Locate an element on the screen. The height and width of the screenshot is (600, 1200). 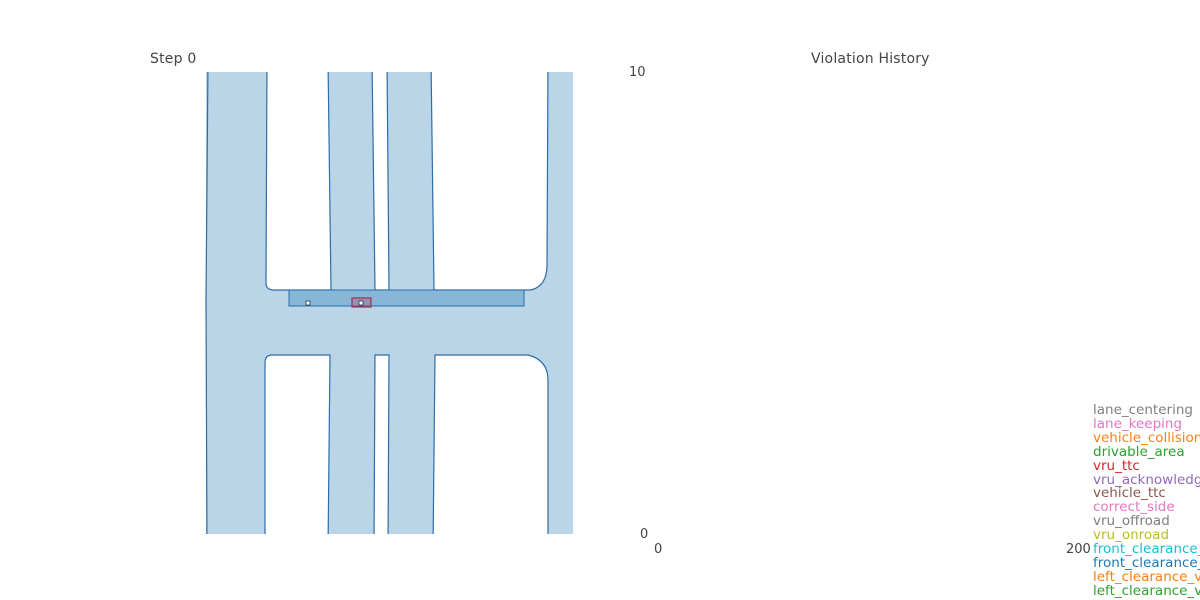
crosswalk-strip is located at coordinates (406, 298).